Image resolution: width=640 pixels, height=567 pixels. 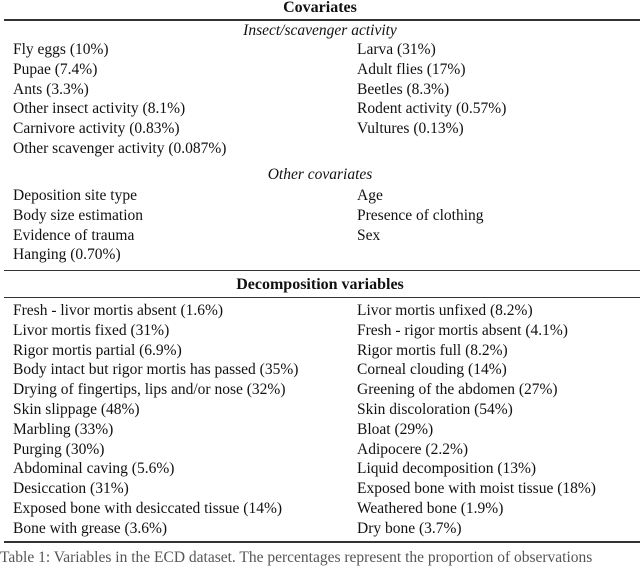 I want to click on table-cell: Greening of the abdomen (27%), so click(x=457, y=390).